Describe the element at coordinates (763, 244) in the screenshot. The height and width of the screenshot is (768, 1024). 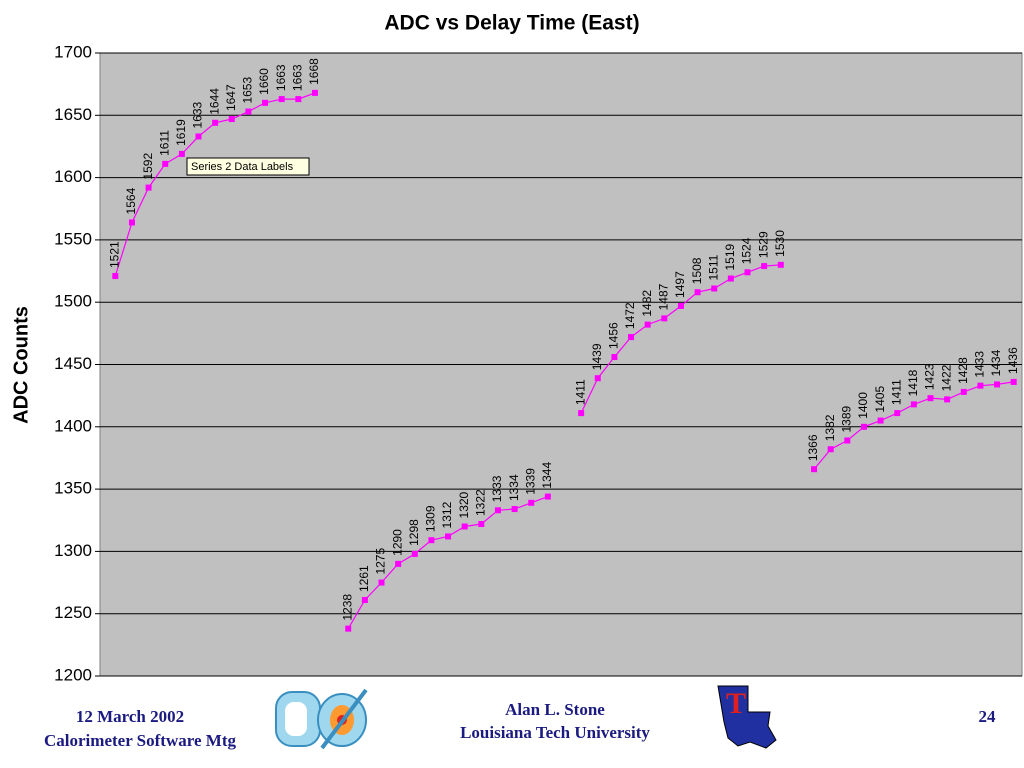
I see `data-label: 1529` at that location.